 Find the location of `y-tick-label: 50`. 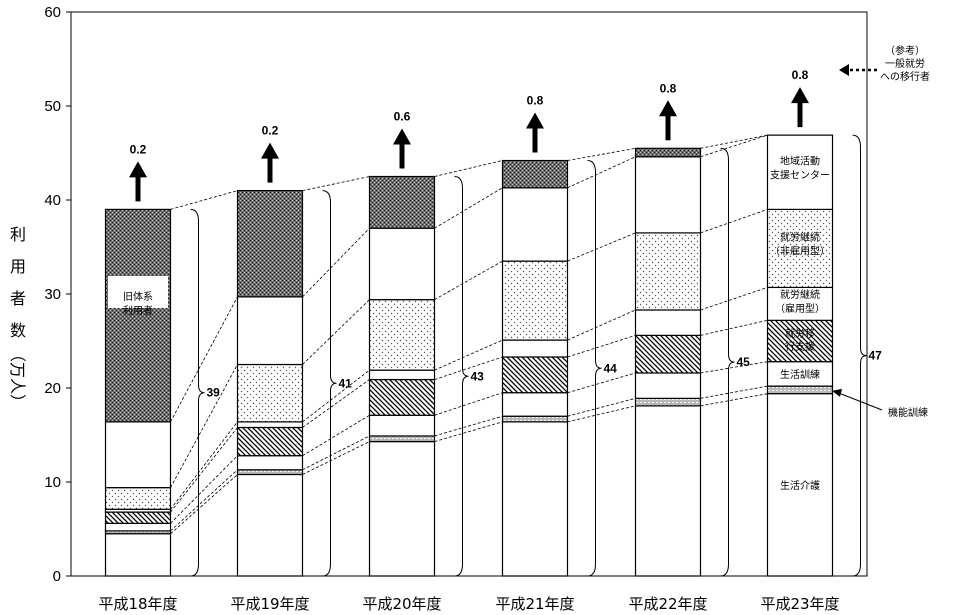

y-tick-label: 50 is located at coordinates (52, 106).